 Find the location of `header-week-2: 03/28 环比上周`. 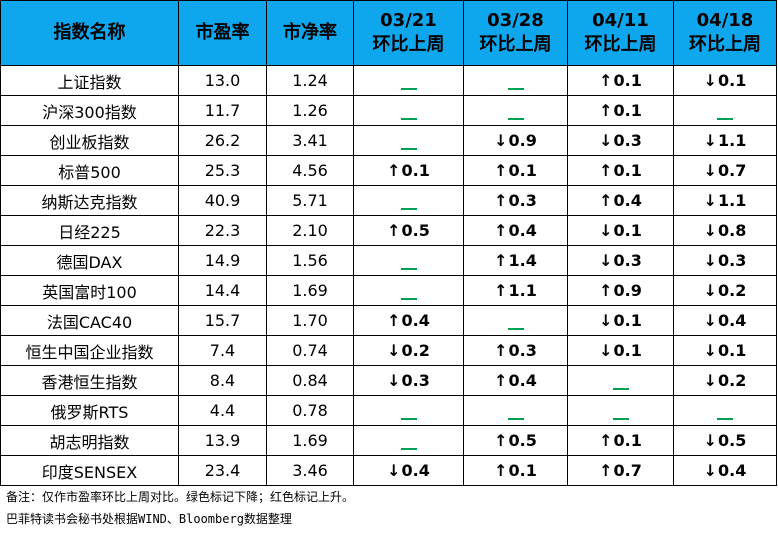

header-week-2: 03/28 环比上周 is located at coordinates (515, 33).